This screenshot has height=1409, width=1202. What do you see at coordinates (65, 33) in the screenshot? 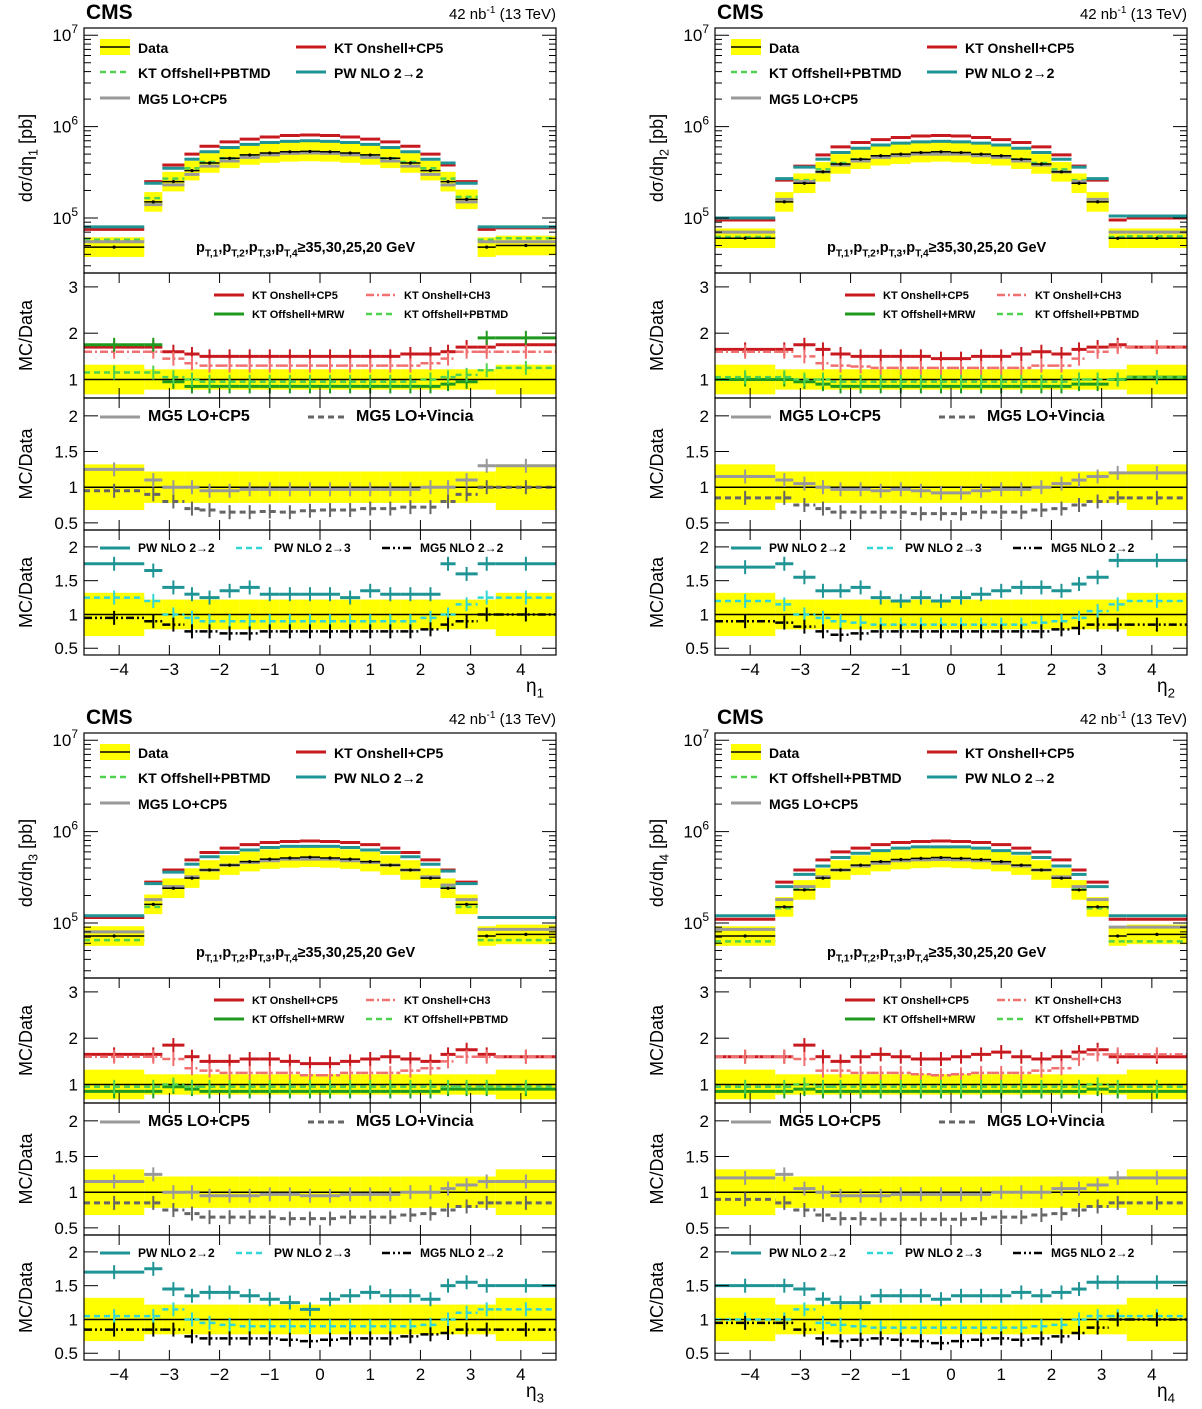
I see `y-tick-label: 10⁷` at bounding box center [65, 33].